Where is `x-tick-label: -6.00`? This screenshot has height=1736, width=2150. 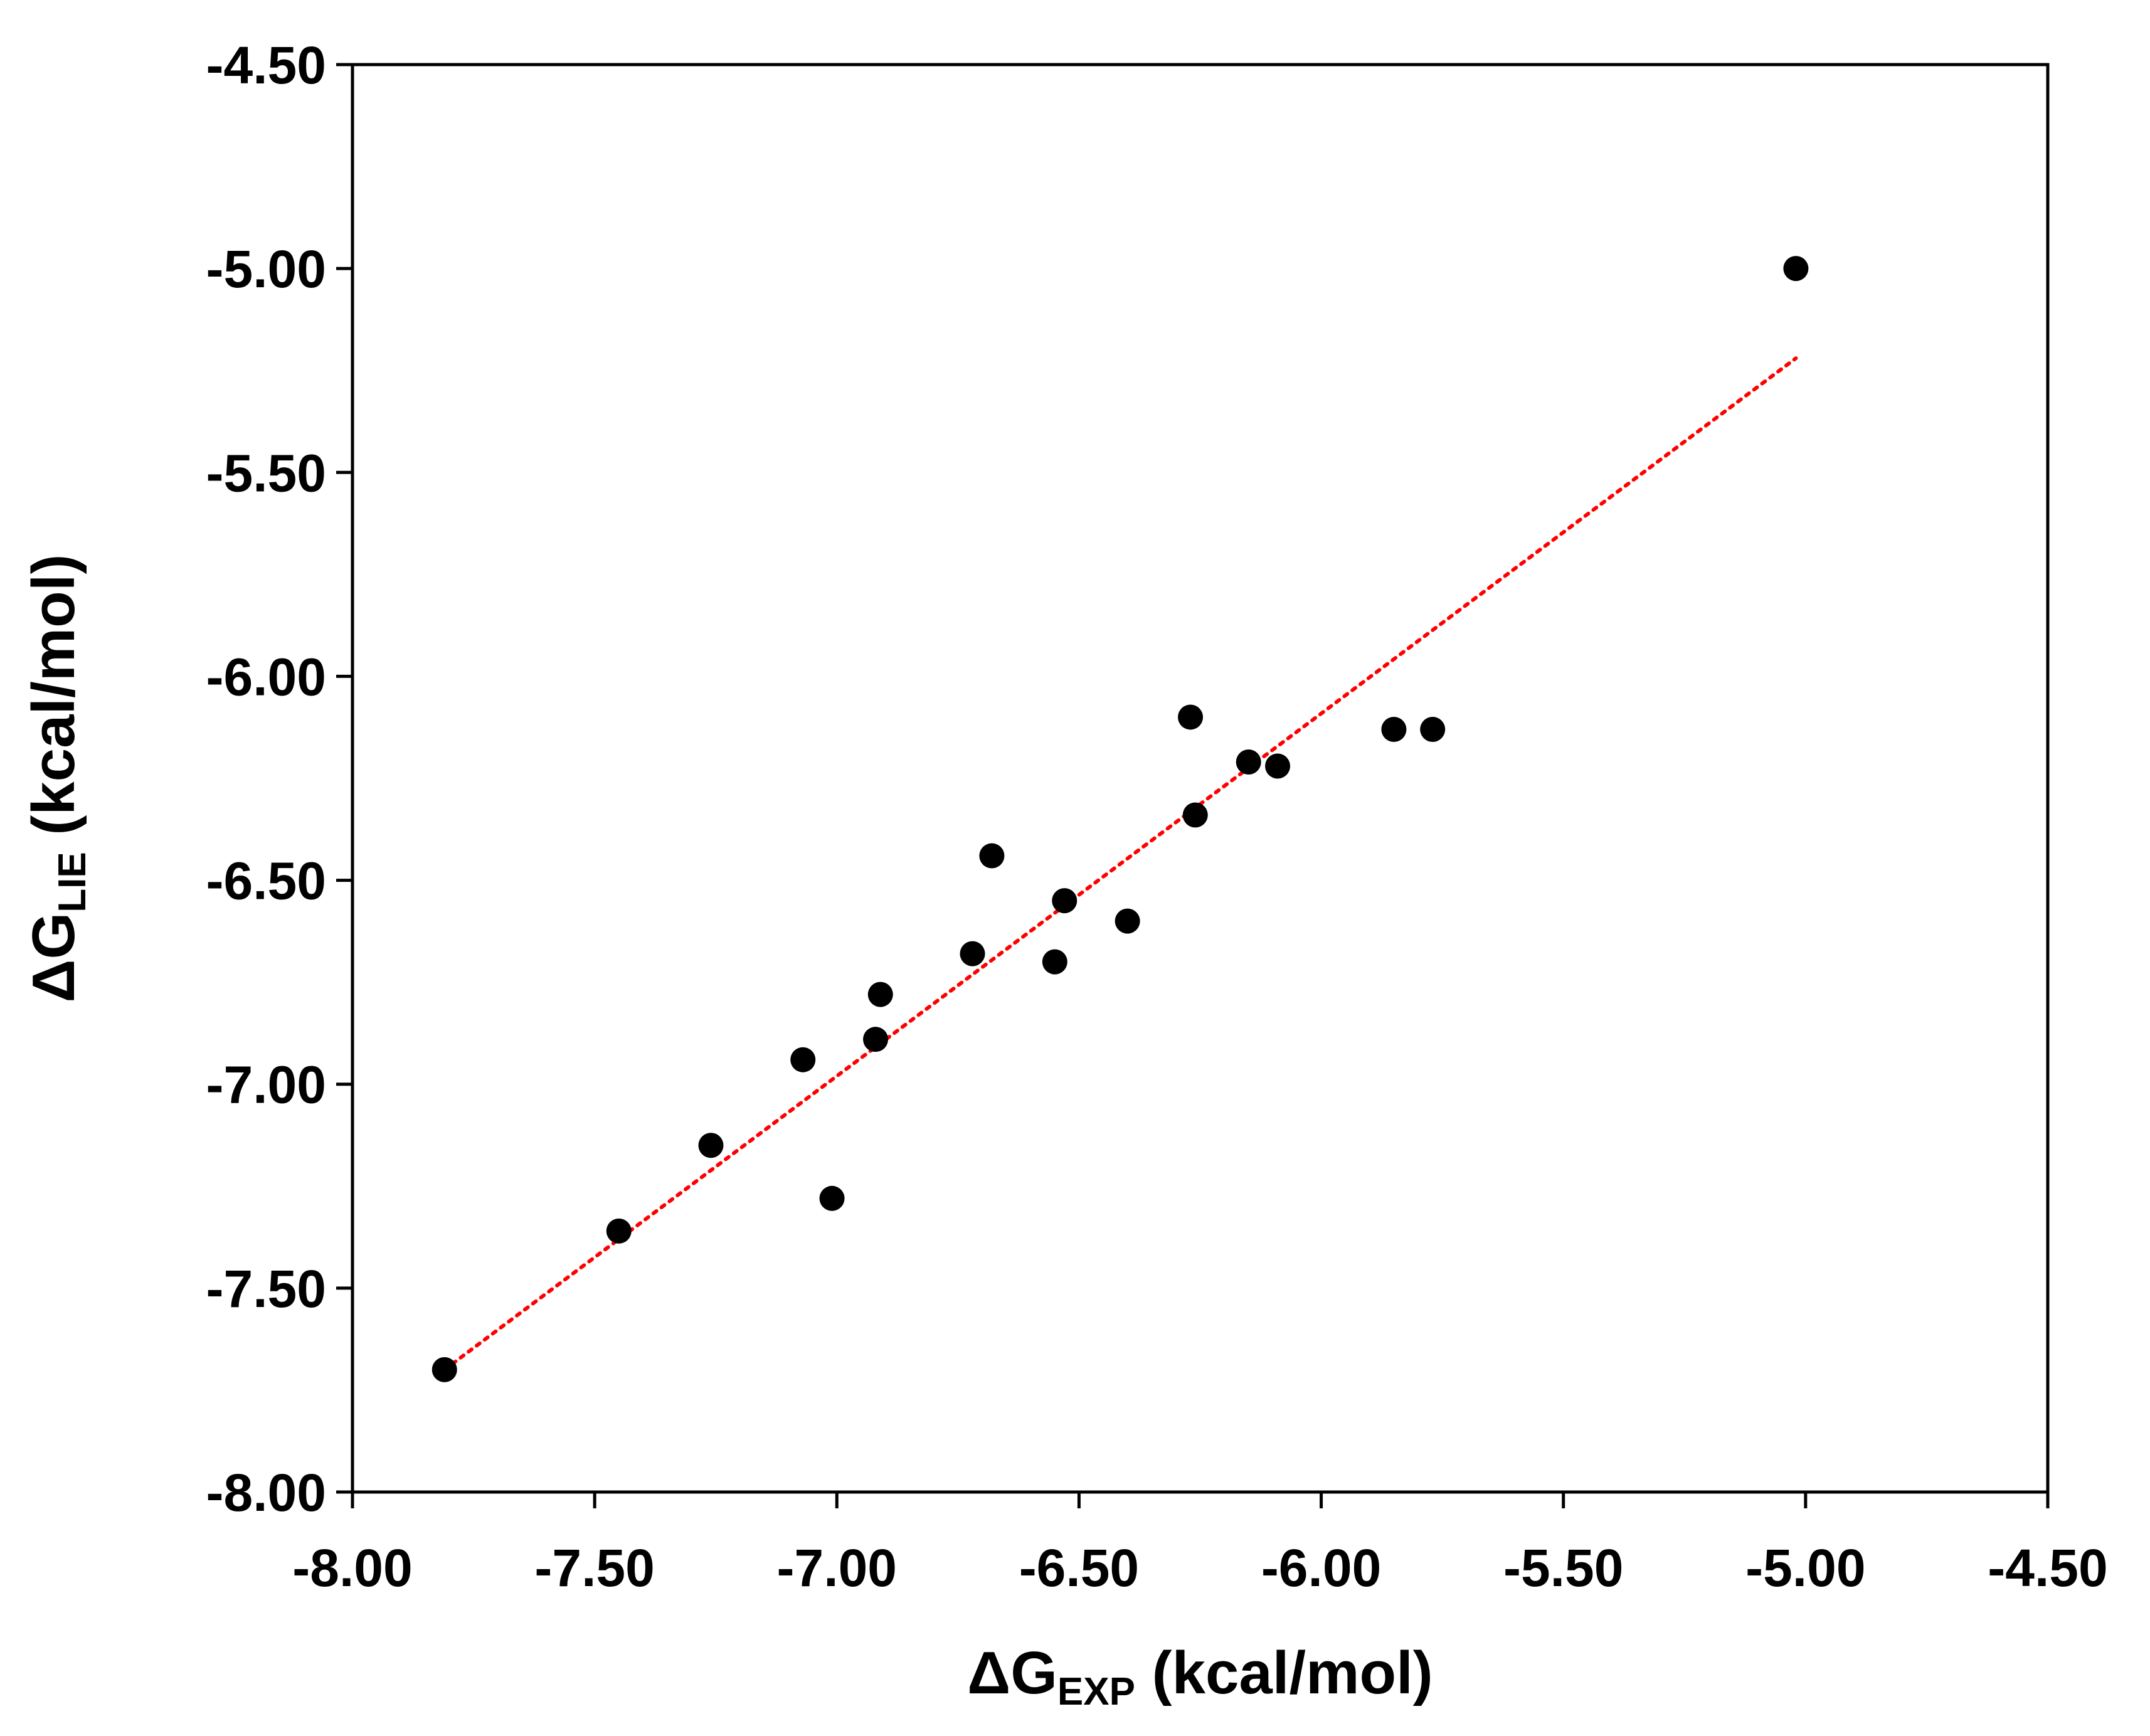
x-tick-label: -6.00 is located at coordinates (1321, 1567).